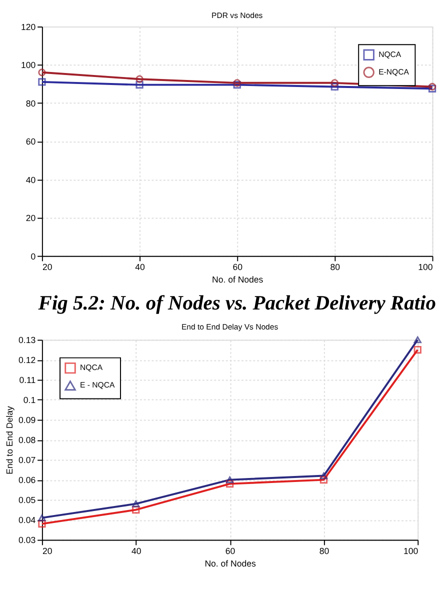 The height and width of the screenshot is (601, 443). Describe the element at coordinates (27, 500) in the screenshot. I see `y-tick-label: 0.05` at that location.